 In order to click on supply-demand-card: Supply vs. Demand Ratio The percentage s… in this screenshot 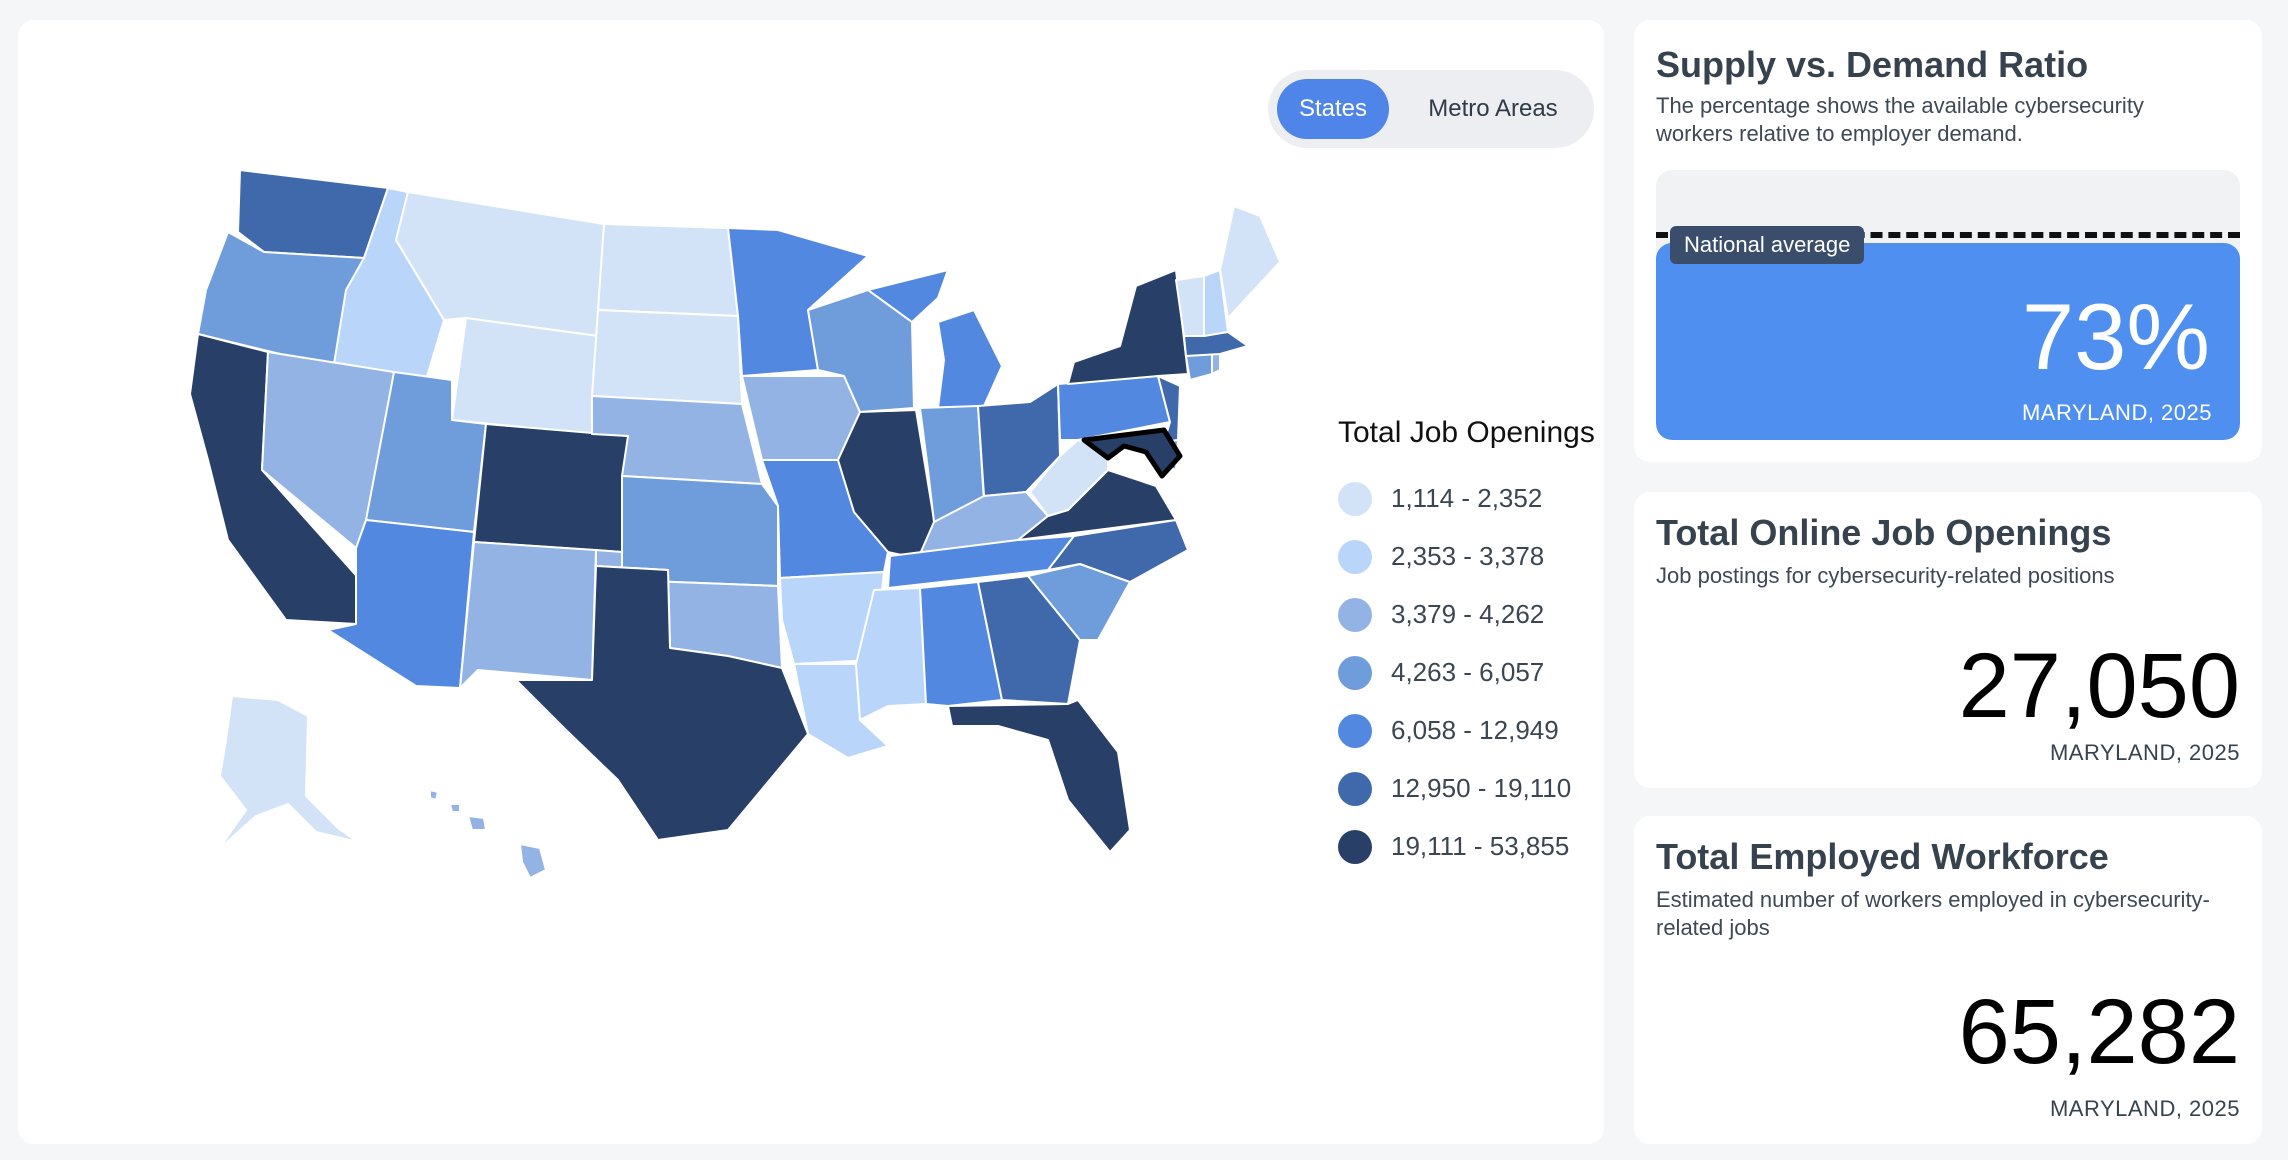, I will do `click(1948, 241)`.